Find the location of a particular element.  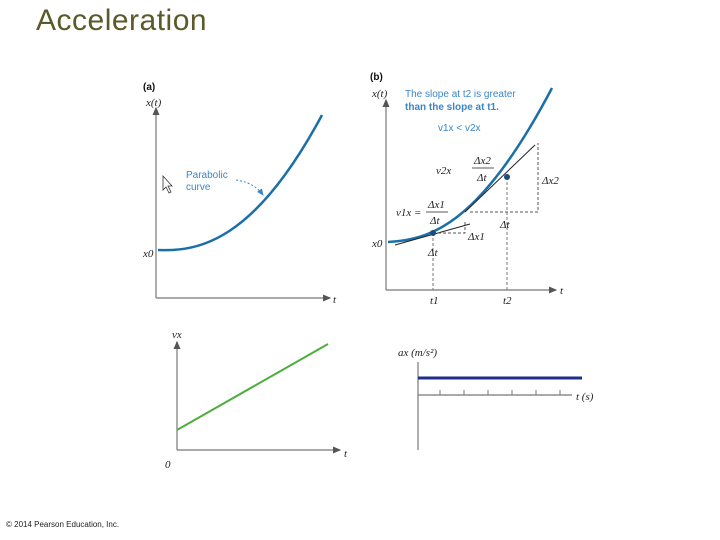

panel-b-note-line2: than the slope at t1. is located at coordinates (452, 107).